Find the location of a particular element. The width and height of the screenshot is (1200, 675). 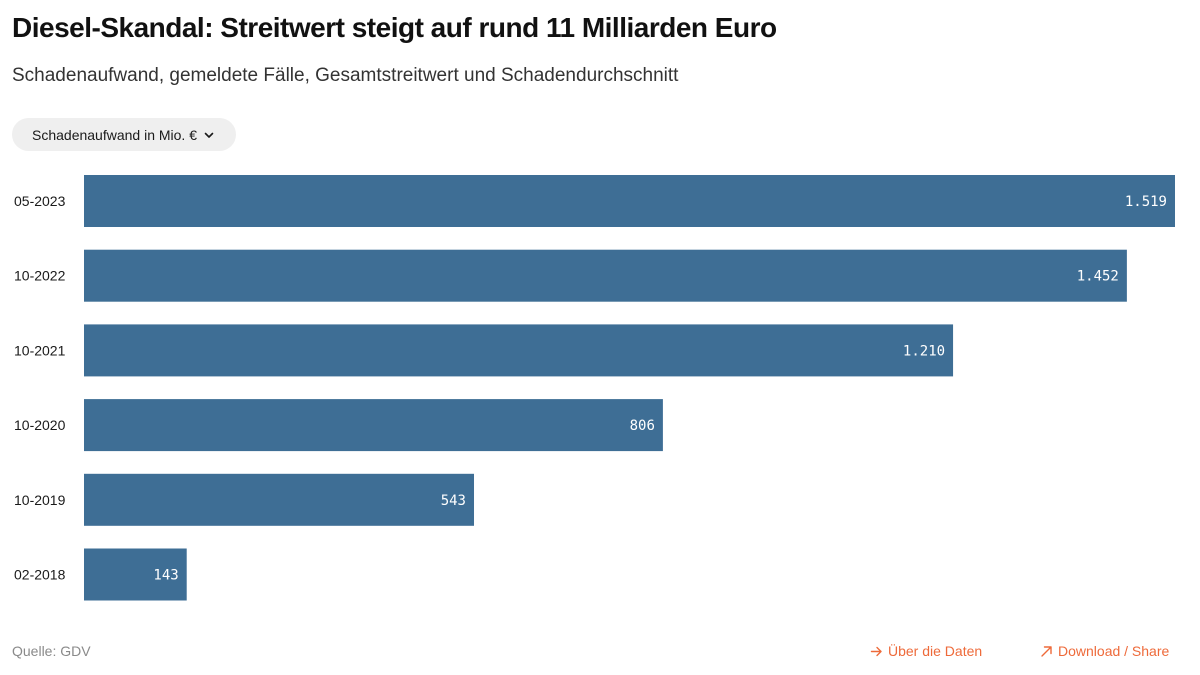

value-label: 1.519 is located at coordinates (1146, 202).